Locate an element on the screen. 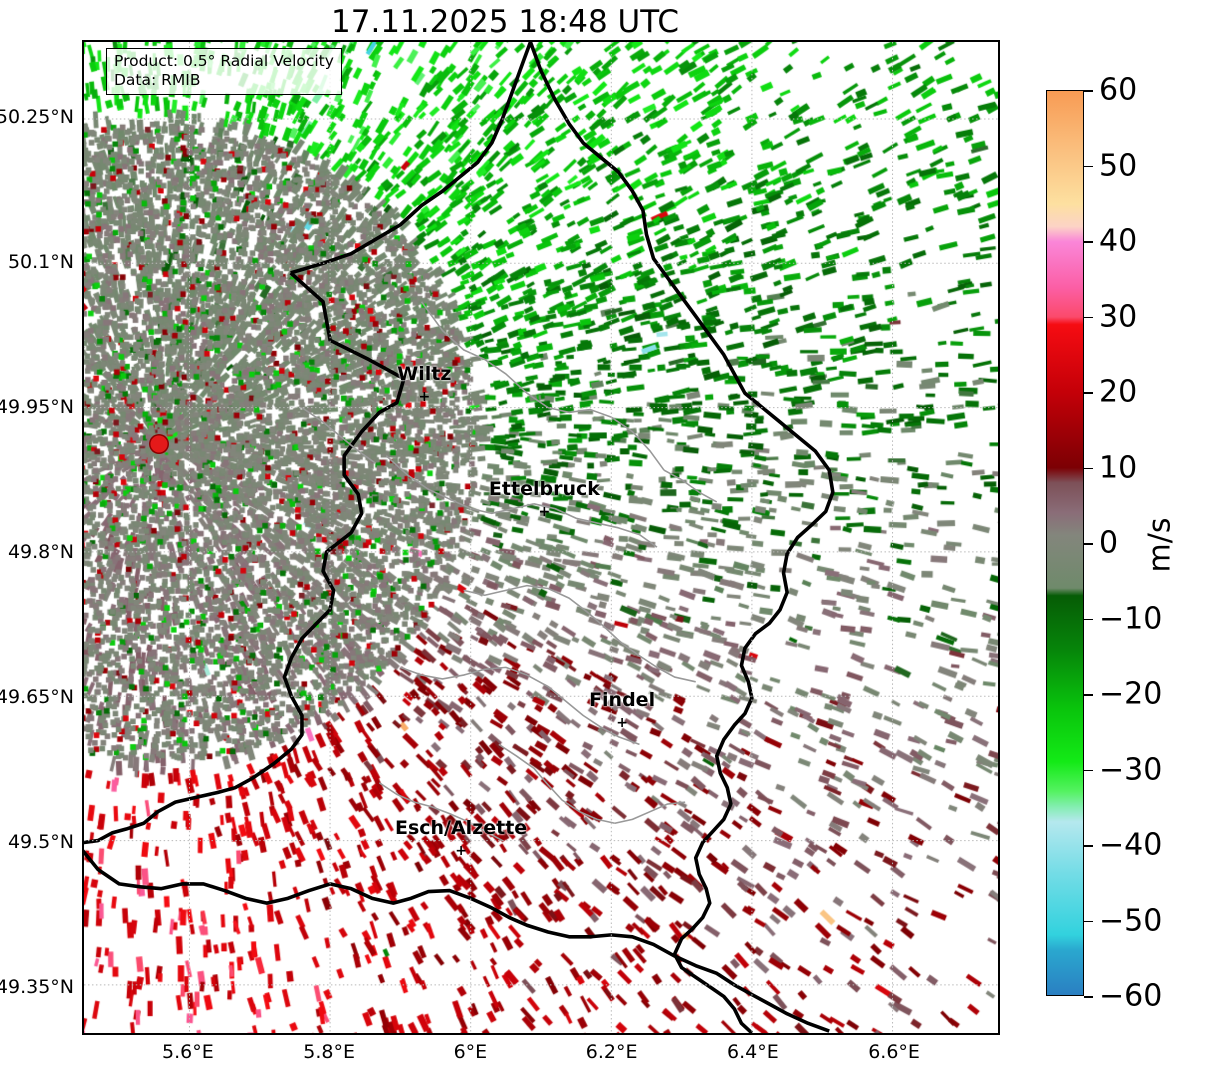  y-axis-tick-label: 50.25°N is located at coordinates (37, 117).